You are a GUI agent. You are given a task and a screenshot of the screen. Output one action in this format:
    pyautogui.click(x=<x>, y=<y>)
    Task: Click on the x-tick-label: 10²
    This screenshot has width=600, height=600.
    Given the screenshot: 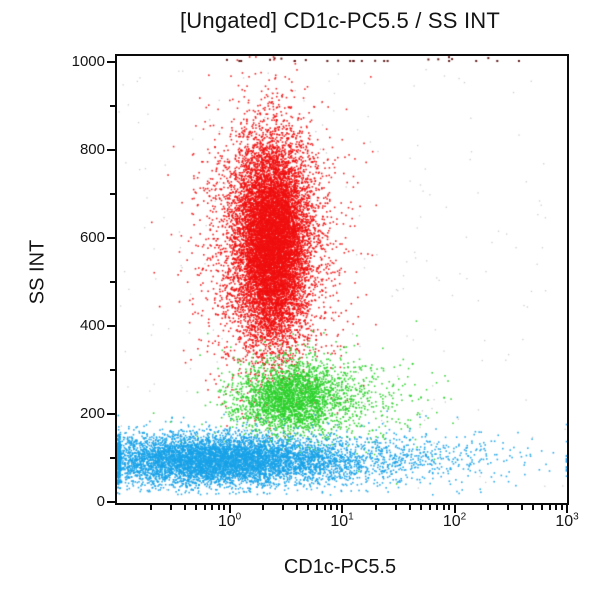 What is the action you would take?
    pyautogui.click(x=454, y=520)
    